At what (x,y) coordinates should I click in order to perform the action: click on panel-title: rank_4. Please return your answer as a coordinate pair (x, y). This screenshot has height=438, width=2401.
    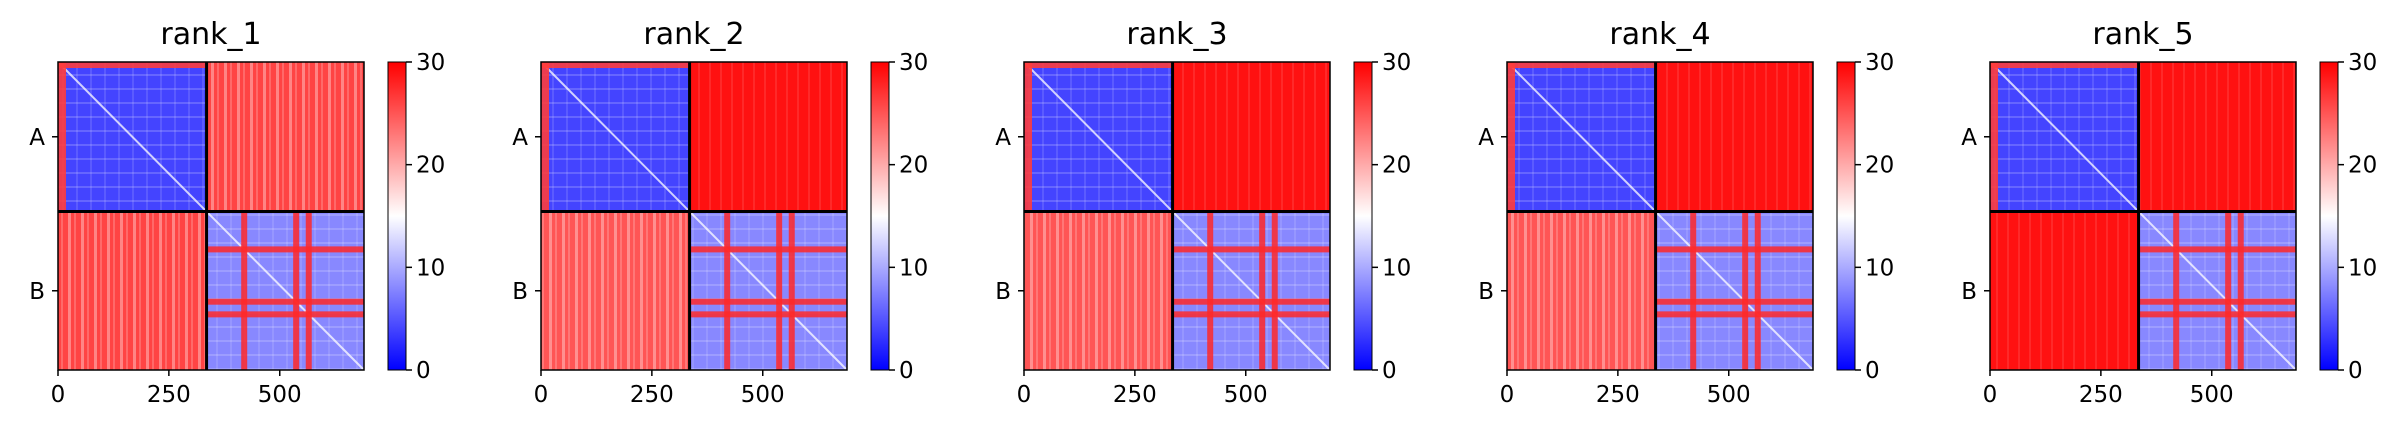
    Looking at the image, I should click on (1659, 34).